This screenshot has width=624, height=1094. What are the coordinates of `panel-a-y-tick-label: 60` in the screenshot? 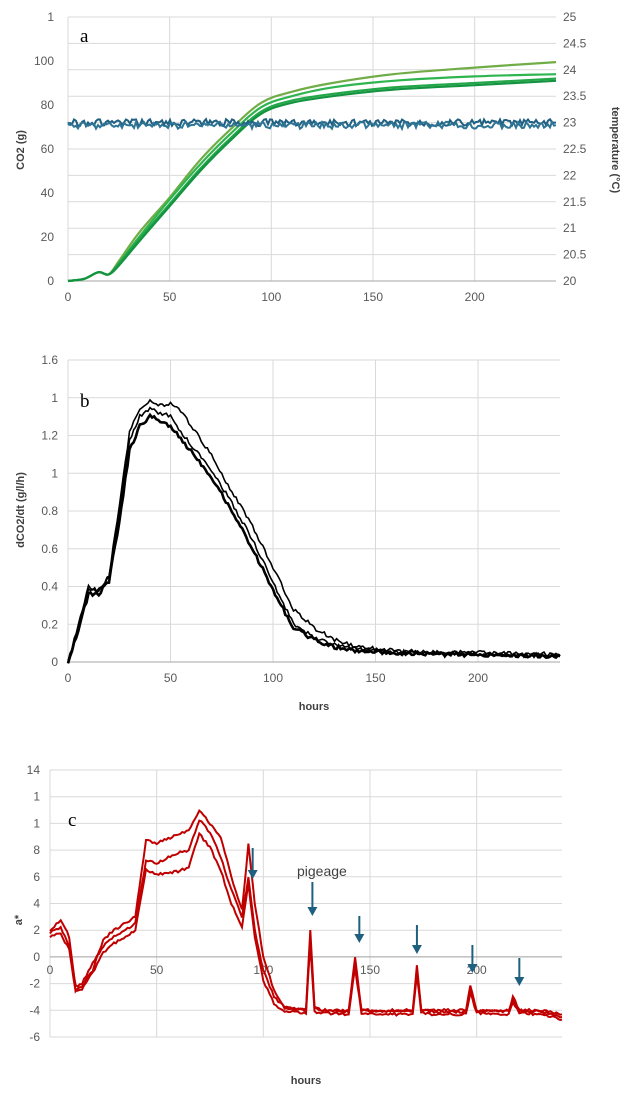 It's located at (48, 149).